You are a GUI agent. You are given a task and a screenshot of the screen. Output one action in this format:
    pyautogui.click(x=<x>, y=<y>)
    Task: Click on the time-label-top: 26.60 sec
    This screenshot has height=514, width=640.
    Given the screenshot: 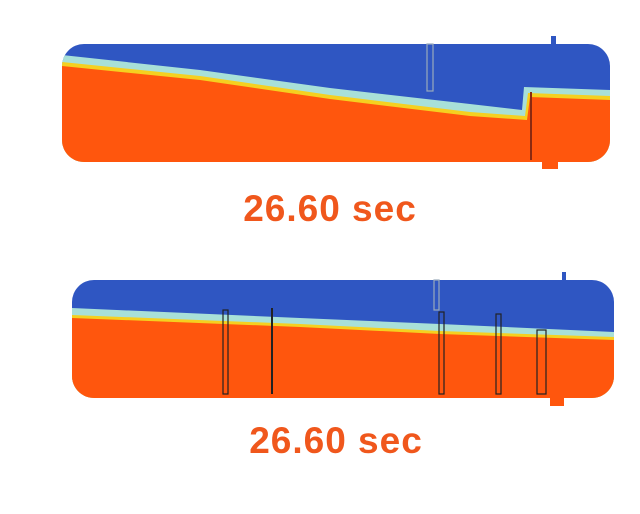 What is the action you would take?
    pyautogui.click(x=330, y=208)
    